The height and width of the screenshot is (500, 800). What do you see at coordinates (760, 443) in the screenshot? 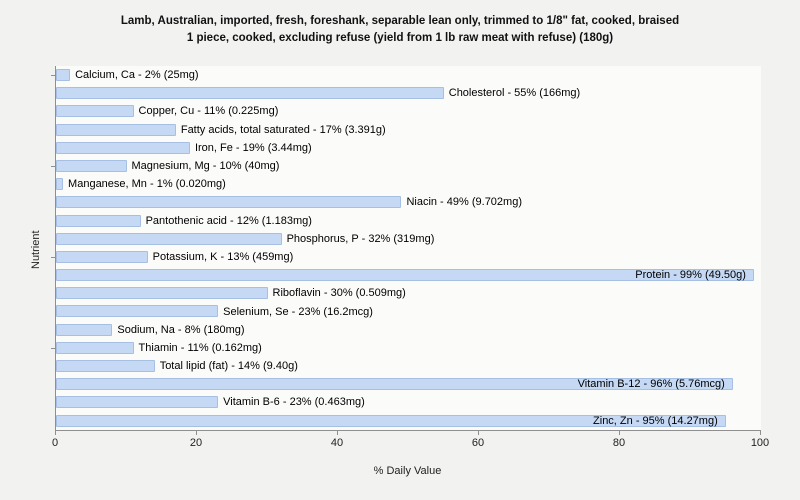
I see `x-axis-tick-label: 100` at bounding box center [760, 443].